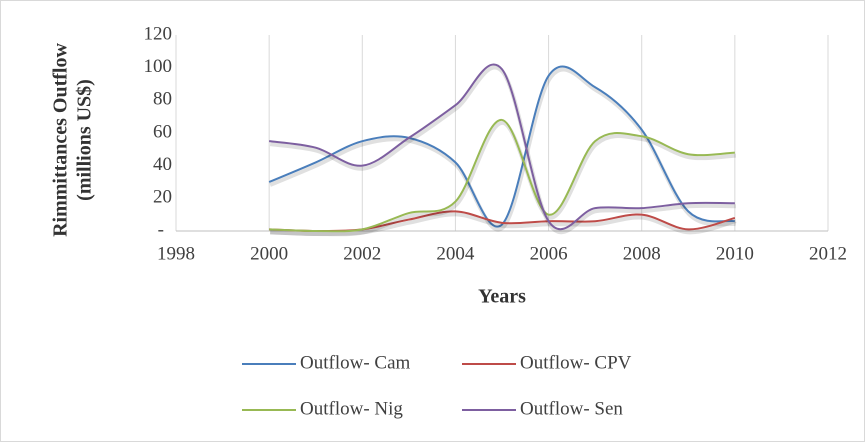 This screenshot has width=865, height=442. What do you see at coordinates (362, 253) in the screenshot?
I see `x-tick-label: 2002` at bounding box center [362, 253].